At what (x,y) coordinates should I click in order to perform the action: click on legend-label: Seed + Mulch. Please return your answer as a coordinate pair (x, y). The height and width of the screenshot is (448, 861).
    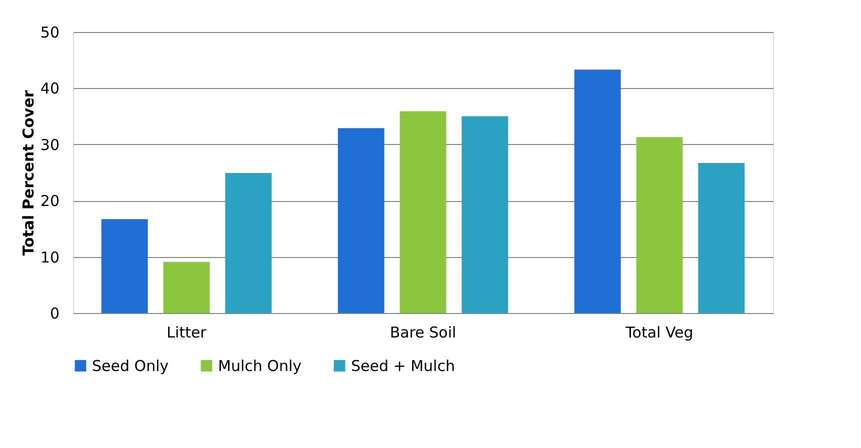
    Looking at the image, I should click on (403, 365).